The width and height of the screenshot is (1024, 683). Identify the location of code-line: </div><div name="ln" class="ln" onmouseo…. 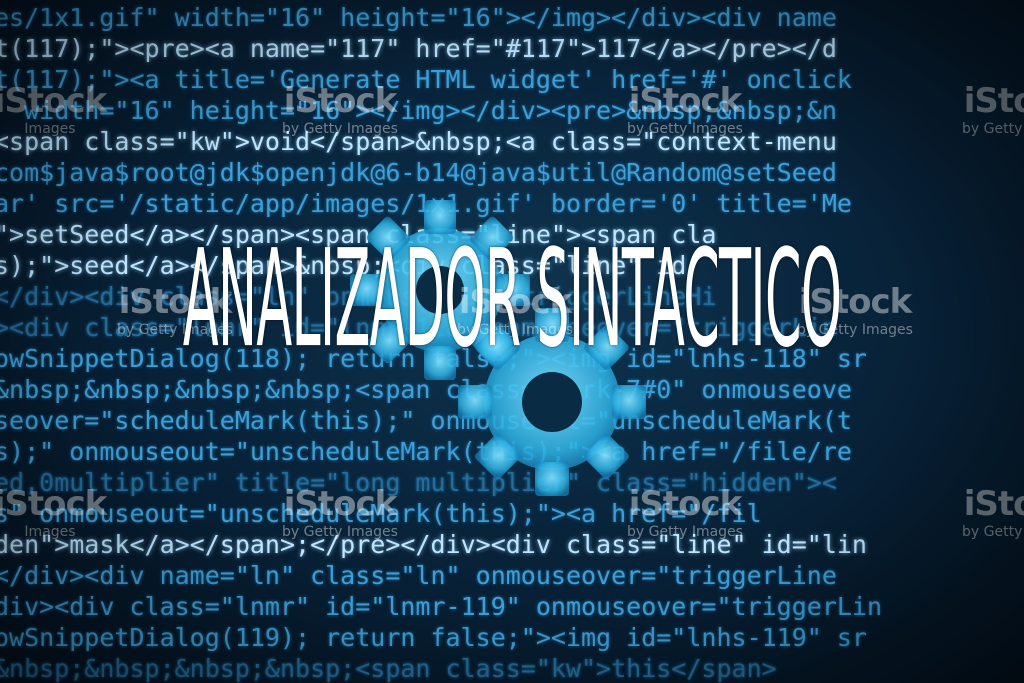
(418, 575).